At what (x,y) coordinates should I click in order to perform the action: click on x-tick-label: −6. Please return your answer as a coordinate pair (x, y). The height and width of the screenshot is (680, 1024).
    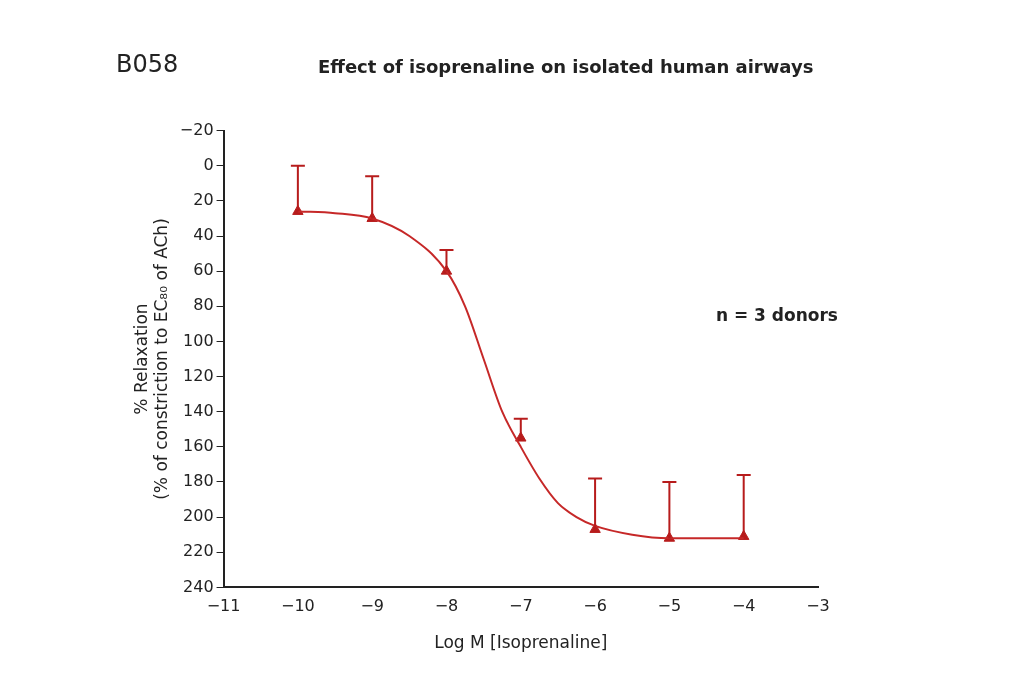
    Looking at the image, I should click on (595, 606).